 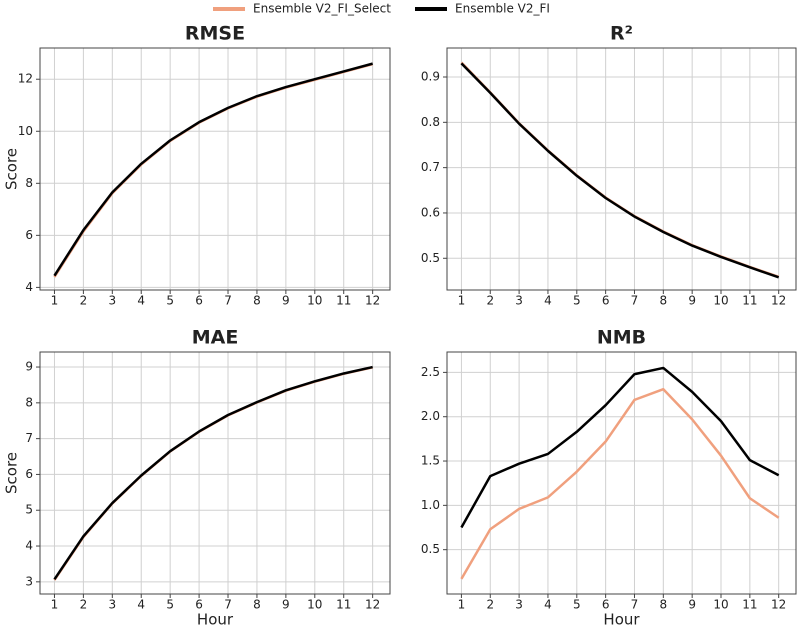 What do you see at coordinates (430, 505) in the screenshot?
I see `y-tick-label: 1.0` at bounding box center [430, 505].